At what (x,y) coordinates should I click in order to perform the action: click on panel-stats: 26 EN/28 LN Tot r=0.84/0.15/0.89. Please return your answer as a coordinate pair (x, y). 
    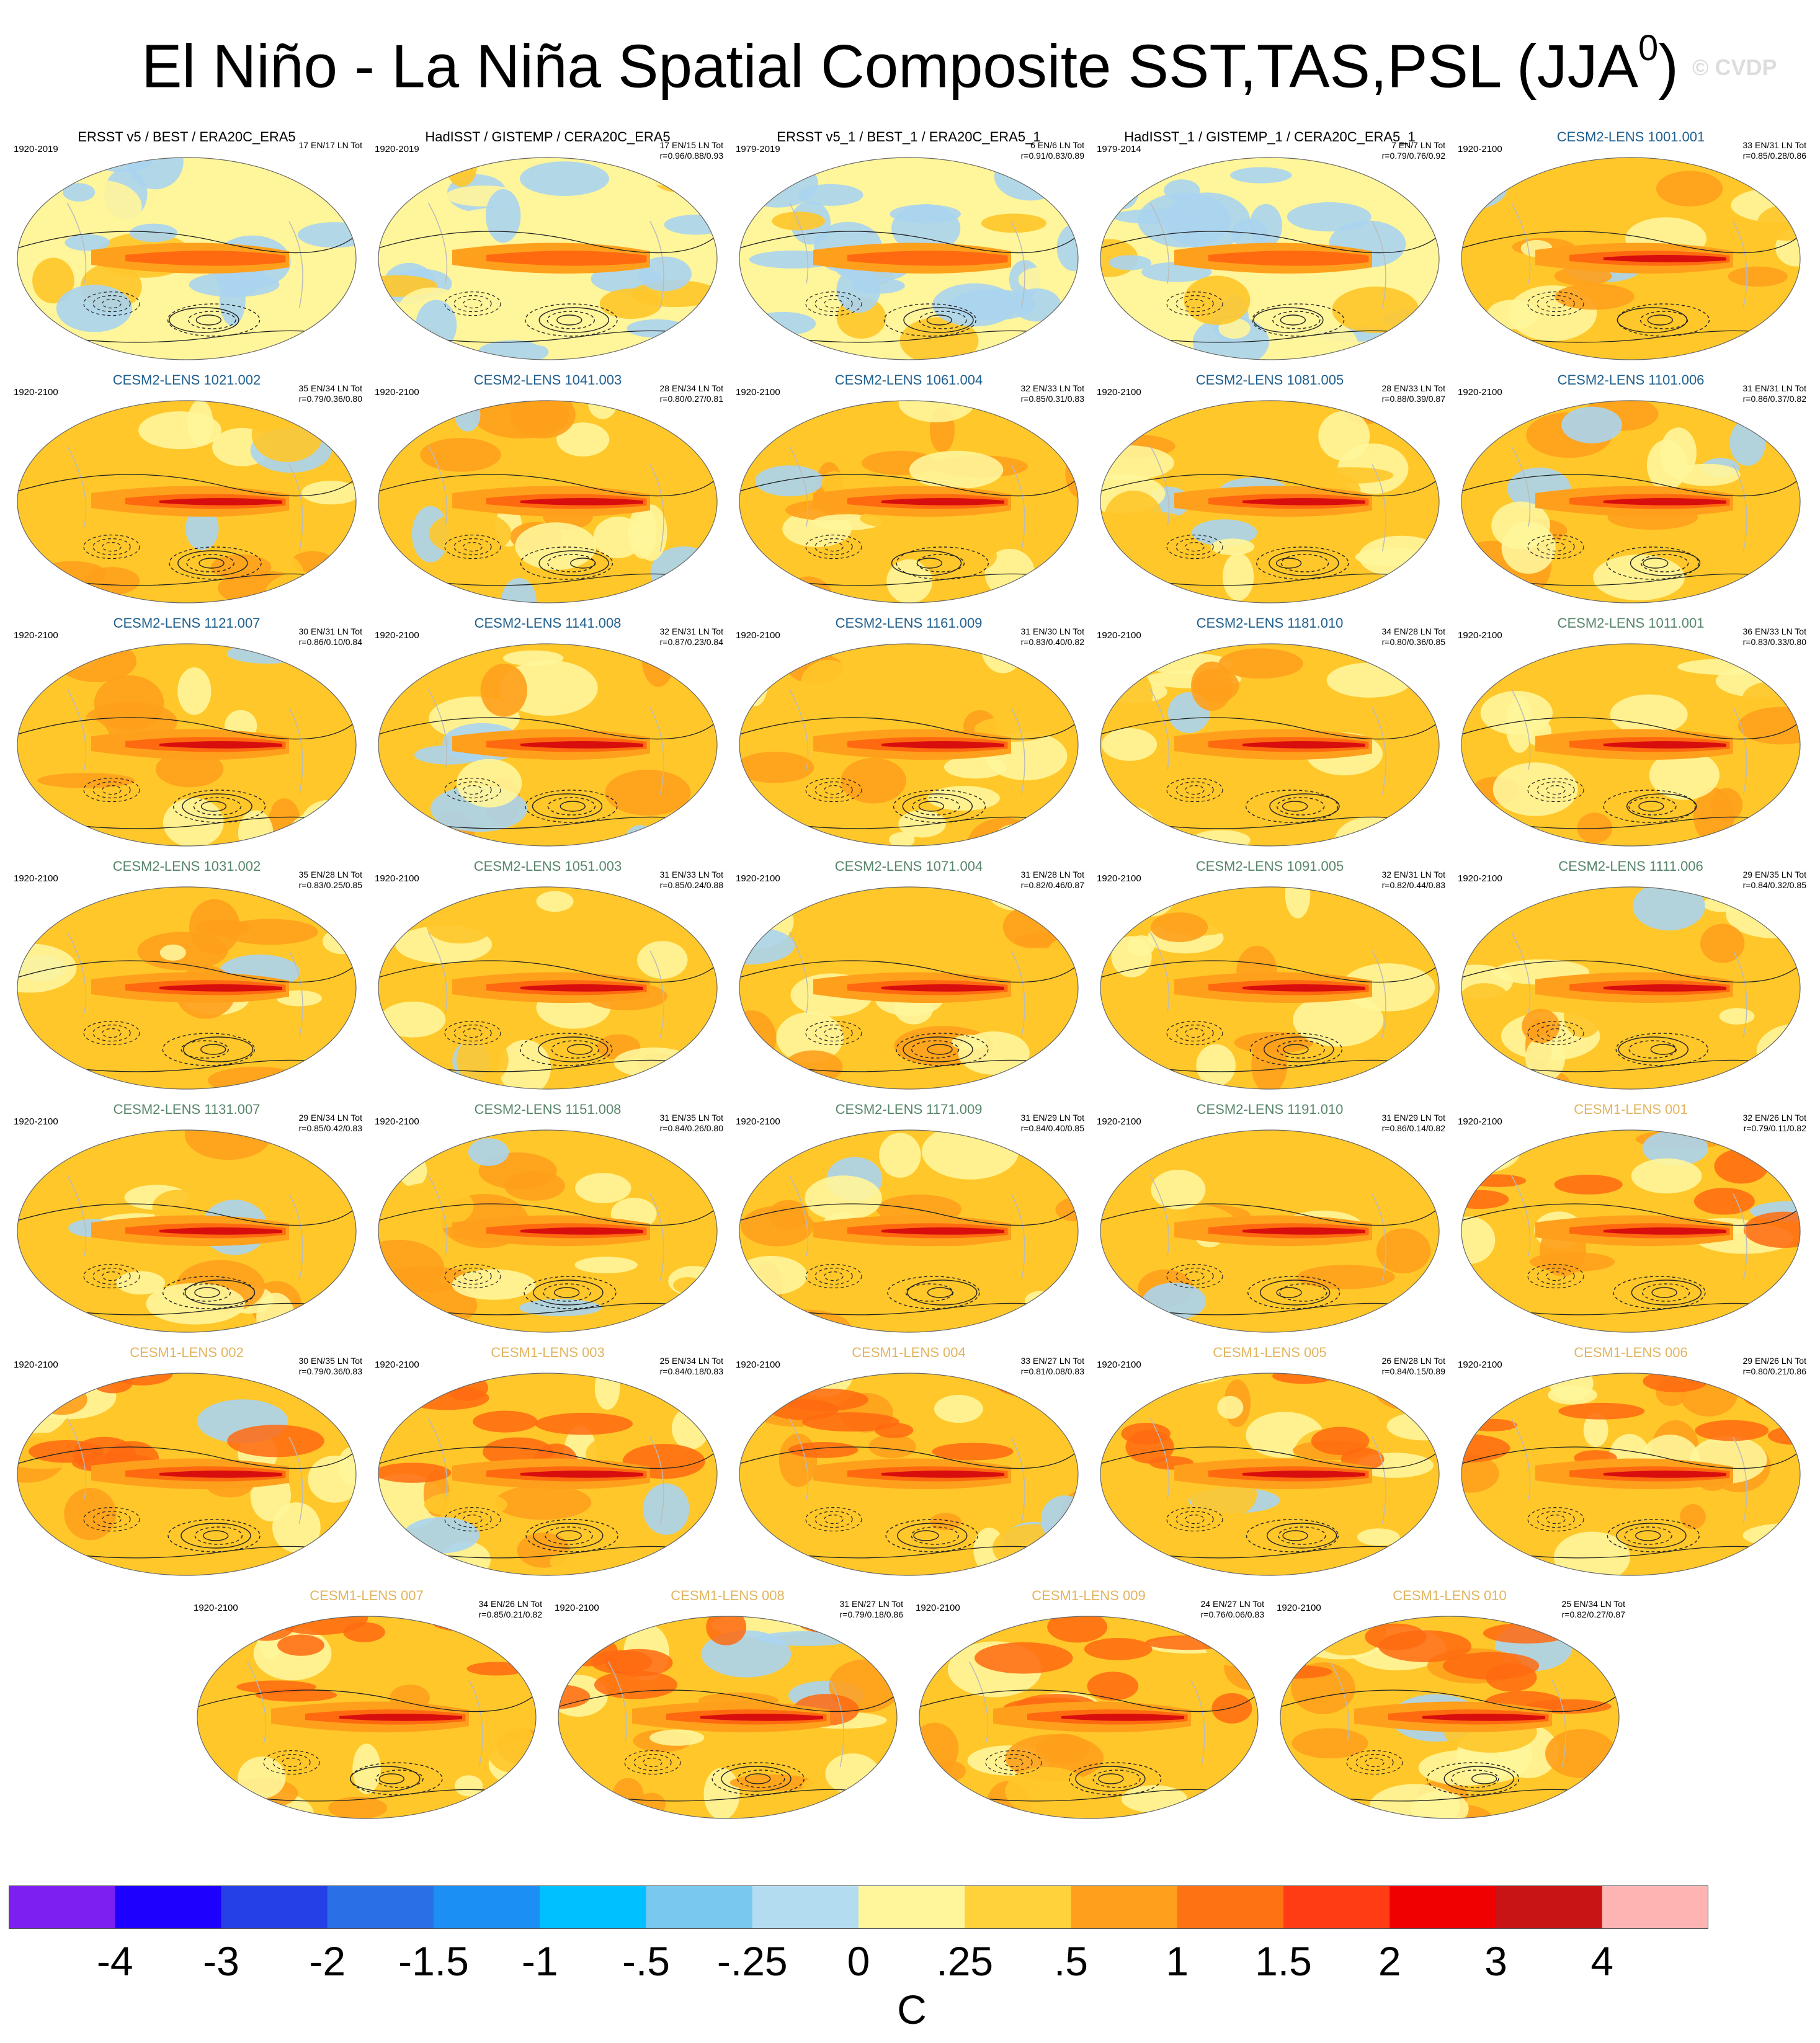
    Looking at the image, I should click on (1413, 1366).